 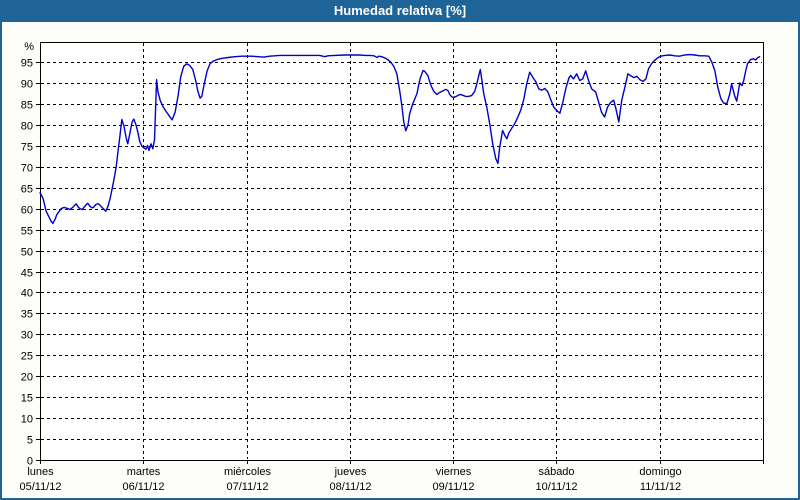 What do you see at coordinates (453, 487) in the screenshot?
I see `x-axis-date-label: 09/11/12` at bounding box center [453, 487].